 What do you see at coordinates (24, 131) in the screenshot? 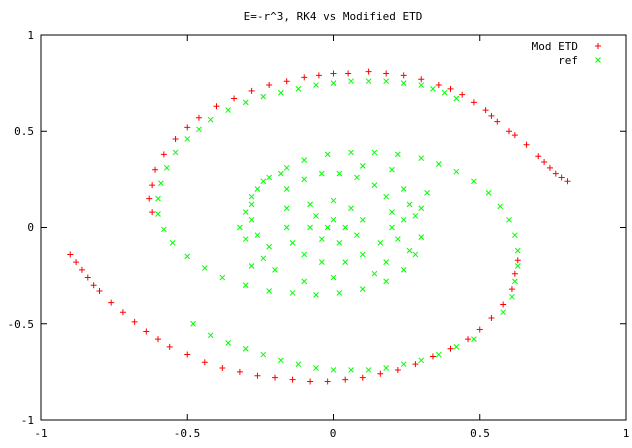
I see `y-tick-label: 0.5` at bounding box center [24, 131].